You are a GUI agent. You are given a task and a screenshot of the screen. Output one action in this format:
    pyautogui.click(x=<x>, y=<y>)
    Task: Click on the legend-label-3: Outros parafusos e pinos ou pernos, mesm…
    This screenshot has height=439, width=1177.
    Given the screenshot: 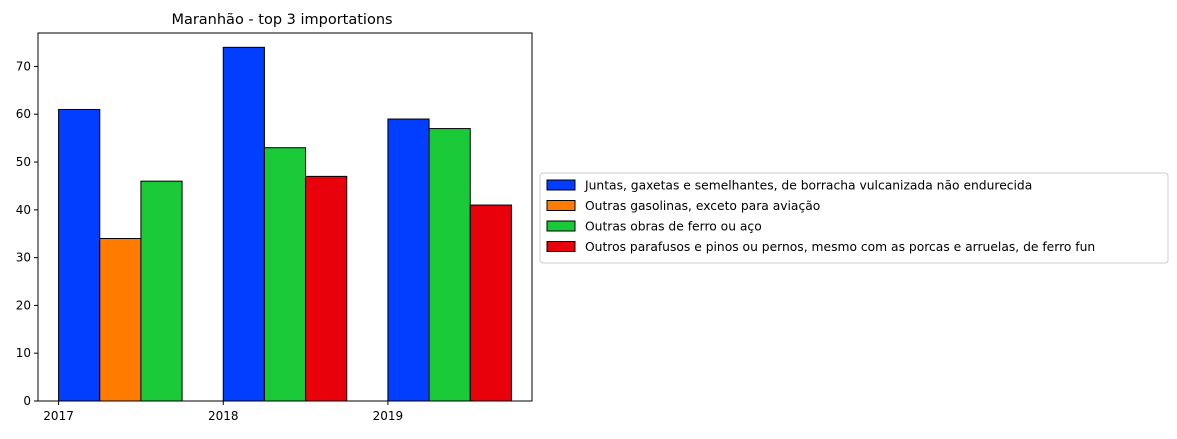 What is the action you would take?
    pyautogui.click(x=840, y=247)
    